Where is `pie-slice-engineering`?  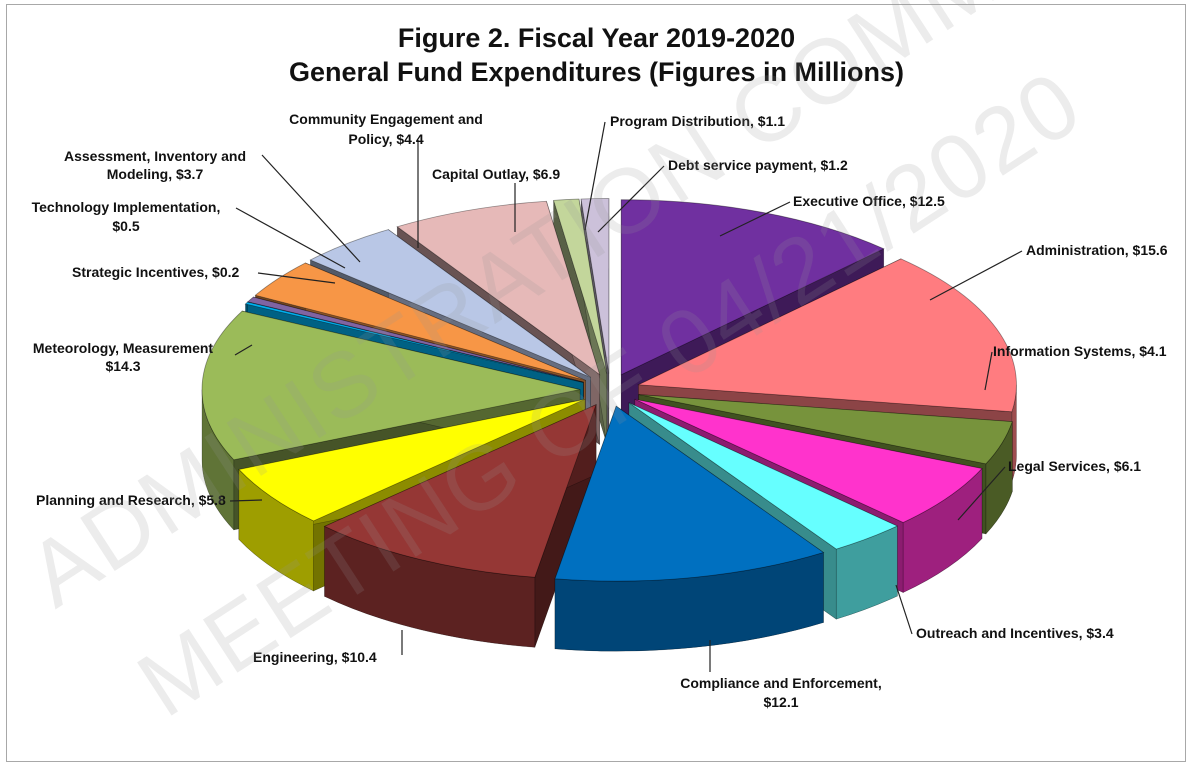 pie-slice-engineering is located at coordinates (460, 525).